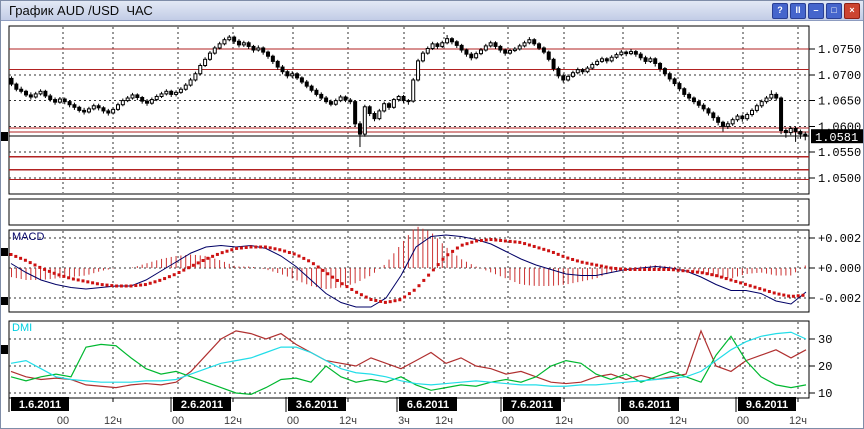  What do you see at coordinates (4, 136) in the screenshot?
I see `left-marker` at bounding box center [4, 136].